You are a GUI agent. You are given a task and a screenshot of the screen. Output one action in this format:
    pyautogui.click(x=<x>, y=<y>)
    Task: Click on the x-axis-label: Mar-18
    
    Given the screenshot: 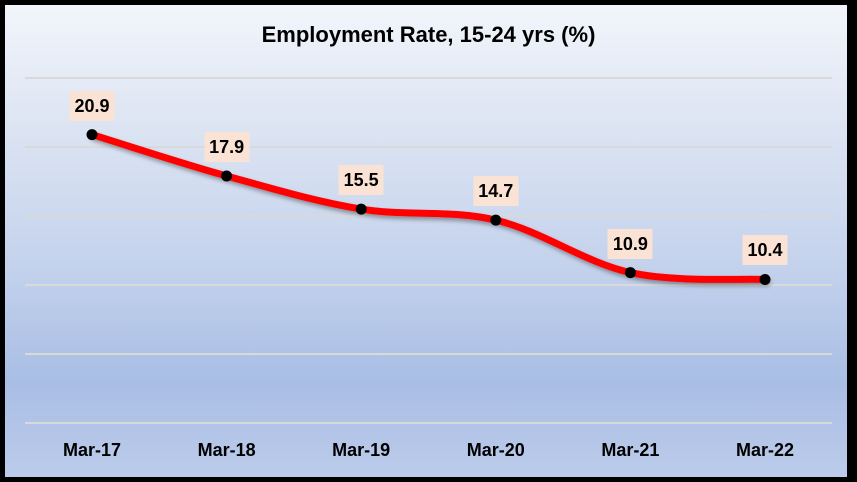 What is the action you would take?
    pyautogui.click(x=226, y=450)
    